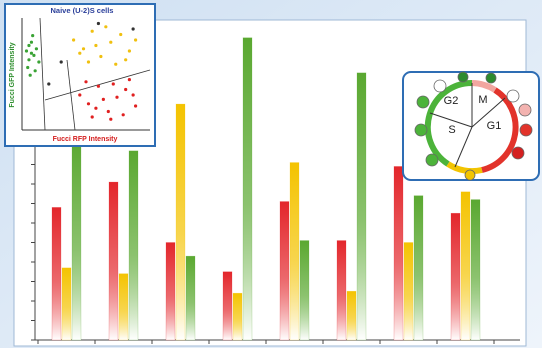 This screenshot has height=348, width=542. What do you see at coordinates (82, 10) in the screenshot?
I see `inset-title: Naive (U-2)S cells` at bounding box center [82, 10].